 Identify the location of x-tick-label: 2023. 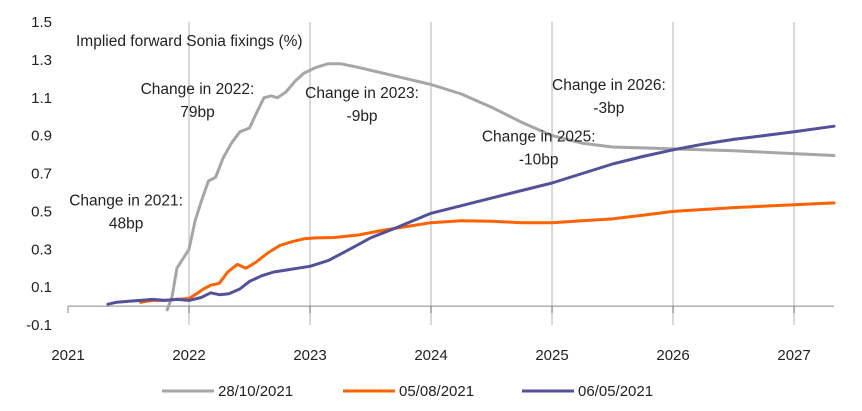
(309, 355).